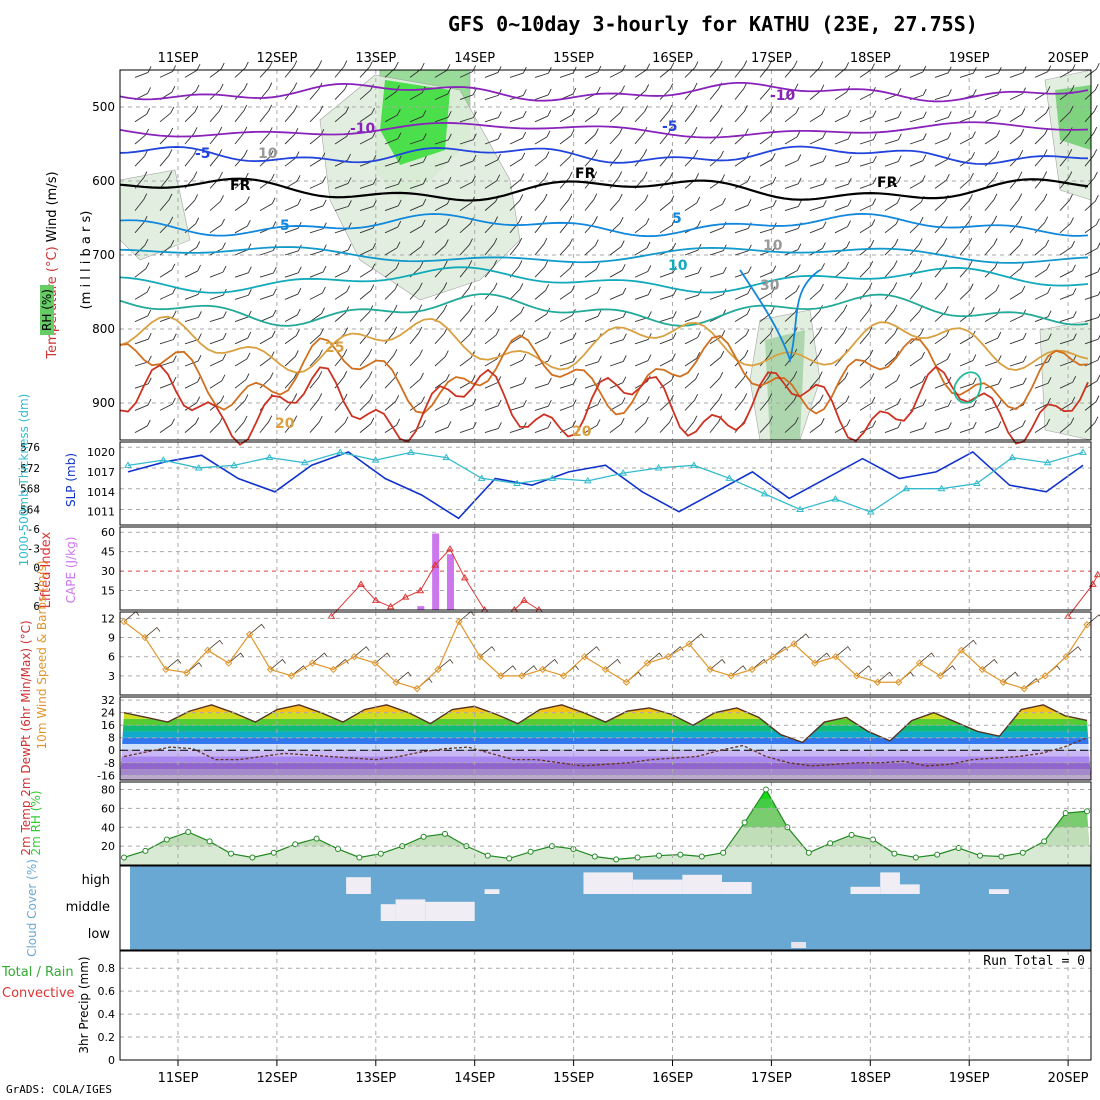 The width and height of the screenshot is (1100, 1100). What do you see at coordinates (799, 945) in the screenshot?
I see `cloud-cell-low` at bounding box center [799, 945].